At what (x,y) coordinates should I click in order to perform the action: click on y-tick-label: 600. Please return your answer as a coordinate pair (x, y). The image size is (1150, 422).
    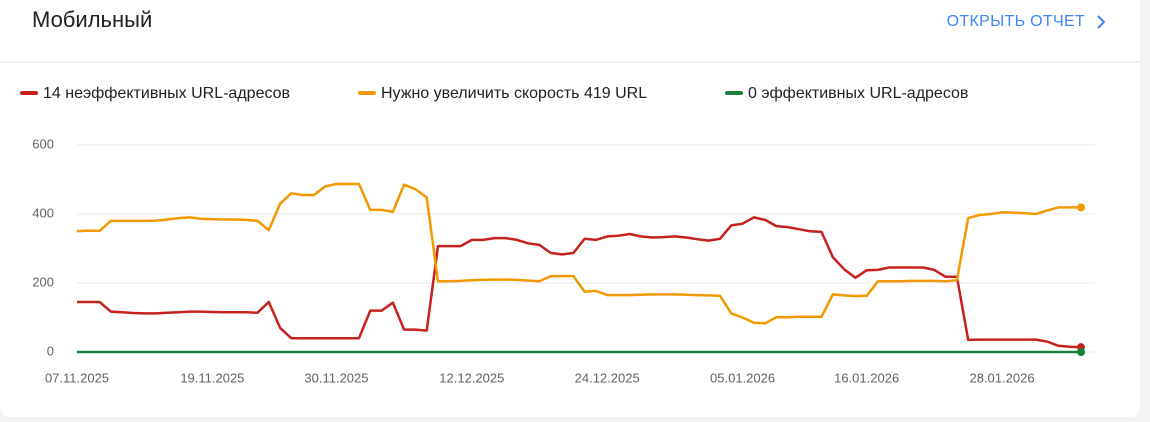
    Looking at the image, I should click on (43, 143).